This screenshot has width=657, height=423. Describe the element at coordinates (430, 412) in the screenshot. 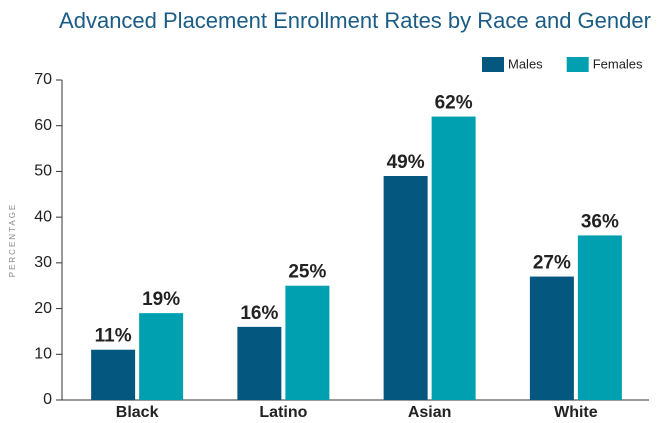

I see `x-tick-label: Asian` at that location.